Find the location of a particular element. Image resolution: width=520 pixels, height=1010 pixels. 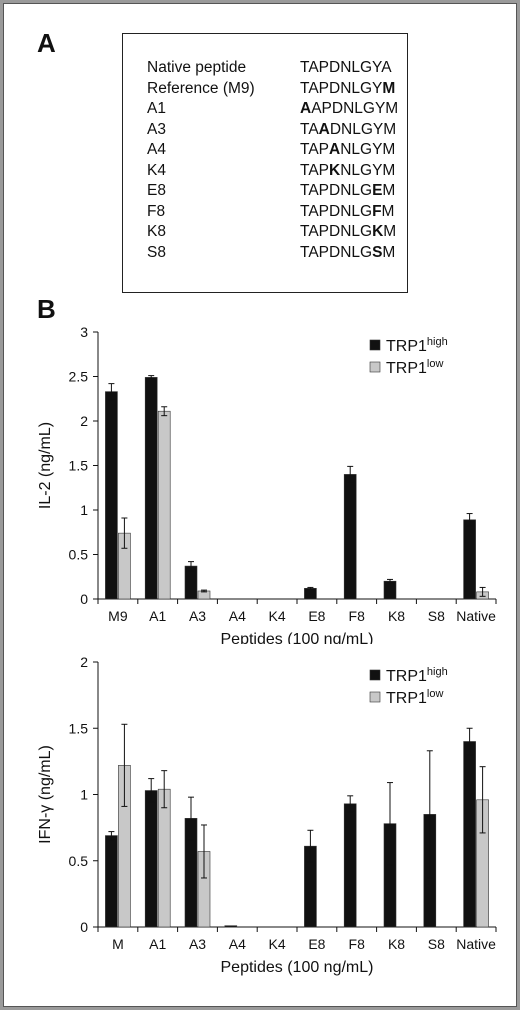

sequence-row: A4 TAPANLGYM is located at coordinates (271, 150).